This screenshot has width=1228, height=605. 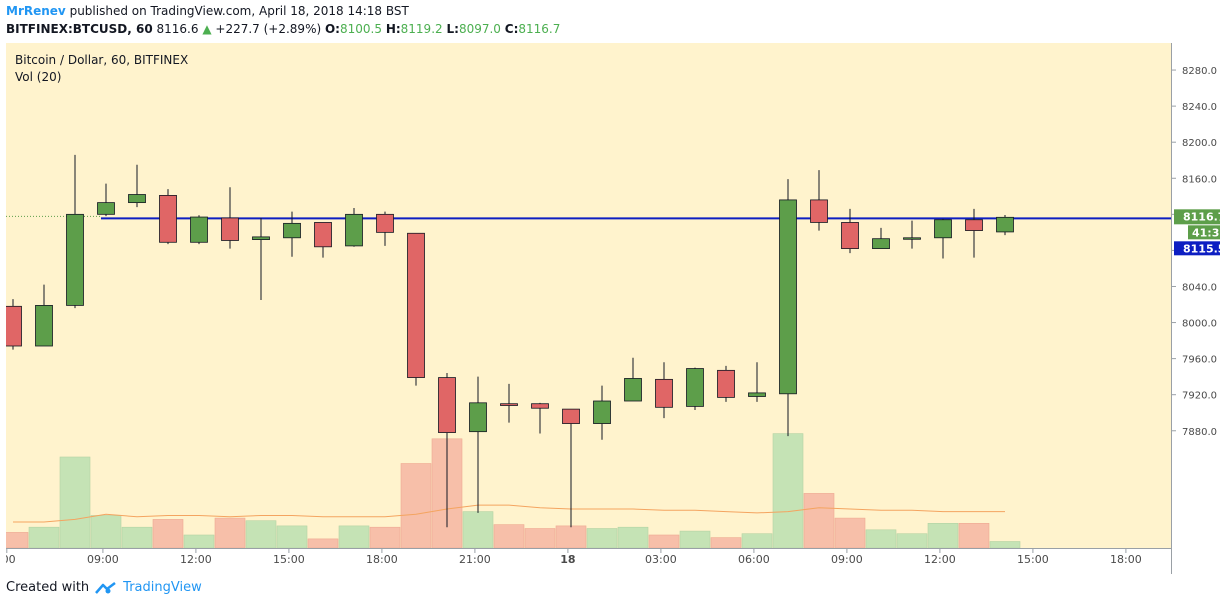 What do you see at coordinates (1199, 396) in the screenshot?
I see `y-tick-label: 7920.0` at bounding box center [1199, 396].